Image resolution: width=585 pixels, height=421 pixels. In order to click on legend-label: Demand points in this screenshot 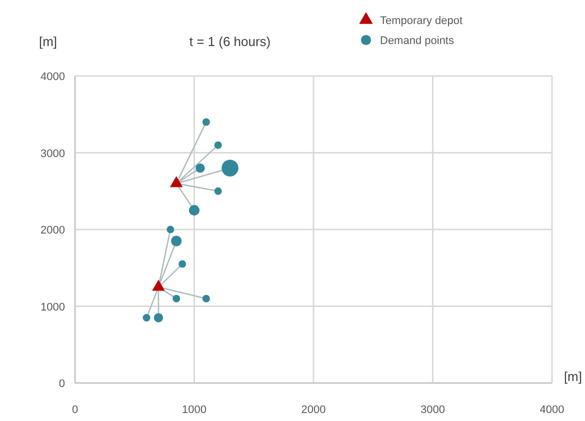, I will do `click(417, 41)`.